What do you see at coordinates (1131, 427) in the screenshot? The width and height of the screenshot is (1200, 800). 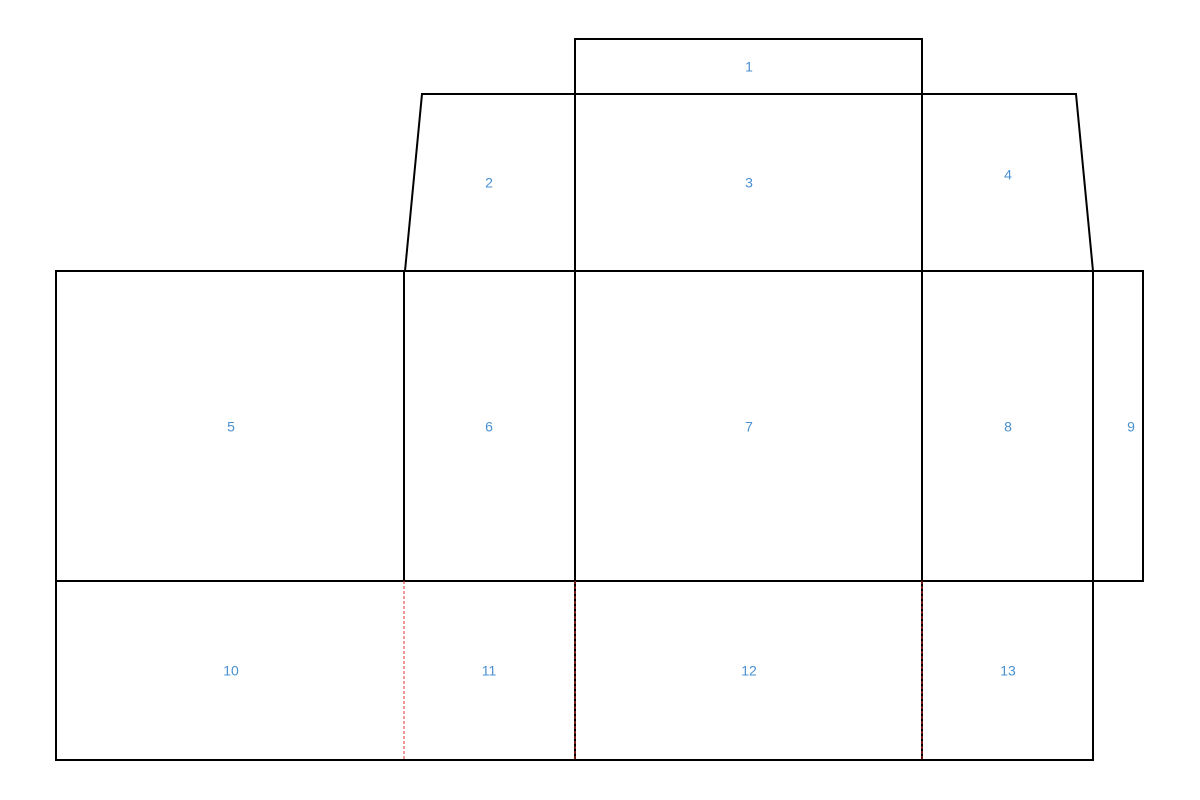 I see `panel-label: 9` at bounding box center [1131, 427].